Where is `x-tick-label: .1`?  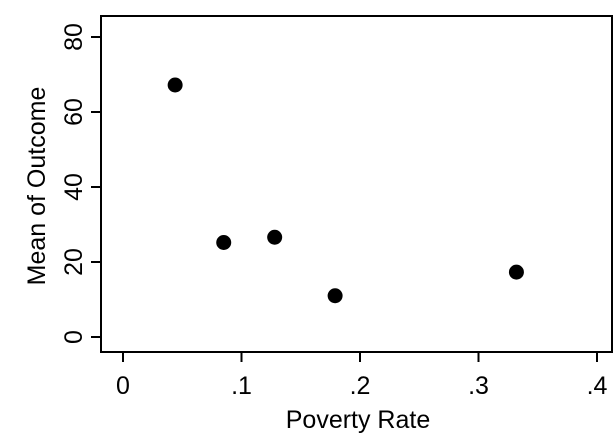
x-tick-label: .1 is located at coordinates (241, 386).